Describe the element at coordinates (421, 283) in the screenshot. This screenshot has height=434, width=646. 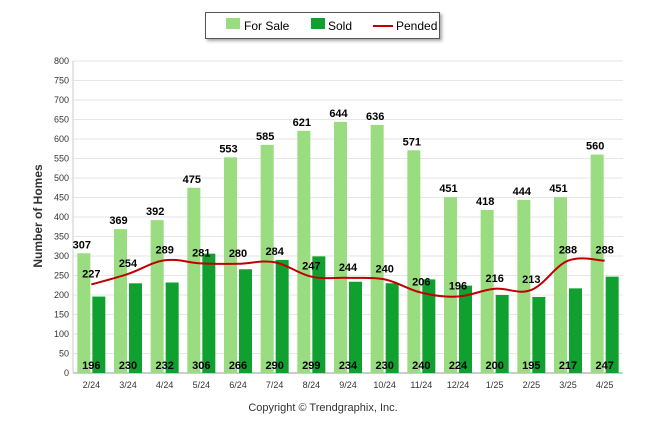
I see `data-label-pended: 206` at that location.